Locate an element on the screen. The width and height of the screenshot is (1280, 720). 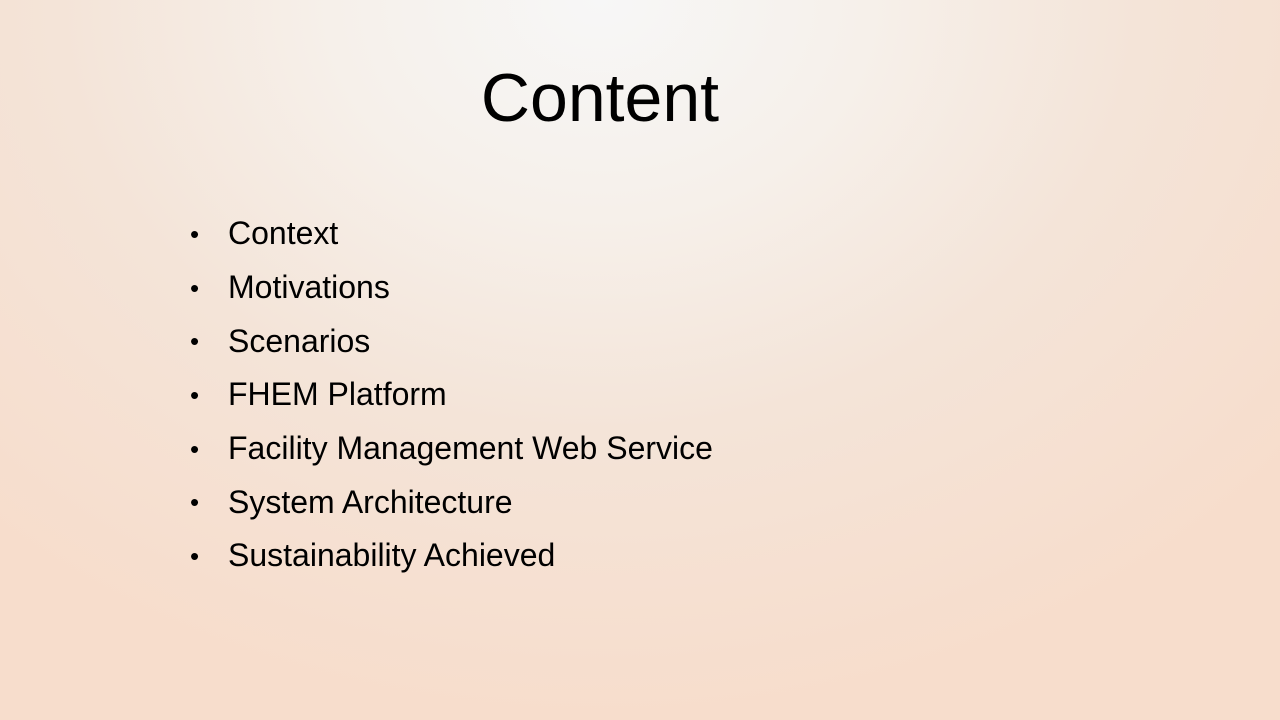
slide-title: Content is located at coordinates (600, 98).